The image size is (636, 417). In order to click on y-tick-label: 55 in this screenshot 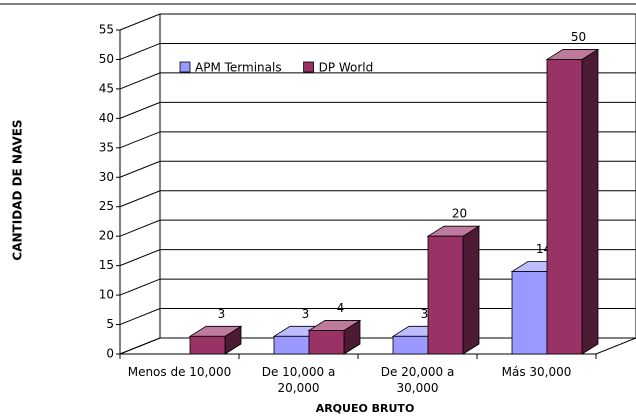, I will do `click(106, 30)`.